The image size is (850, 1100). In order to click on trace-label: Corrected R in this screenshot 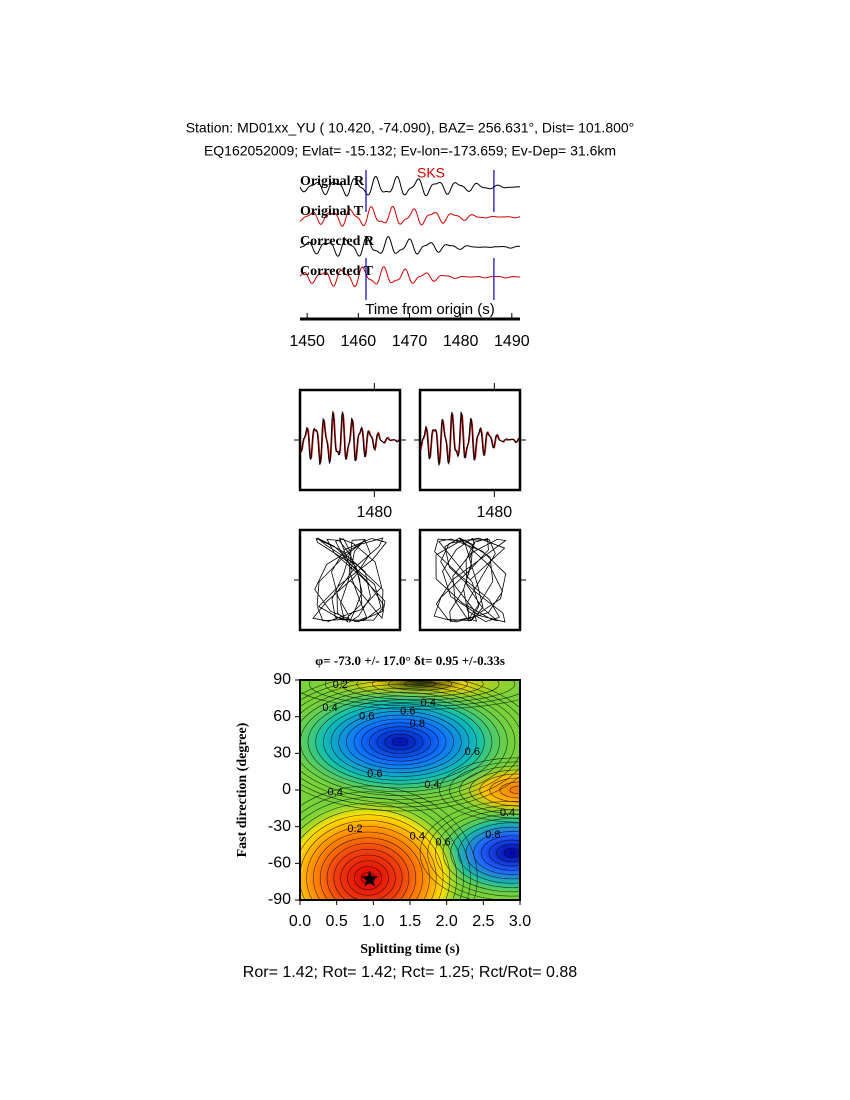, I will do `click(337, 241)`.